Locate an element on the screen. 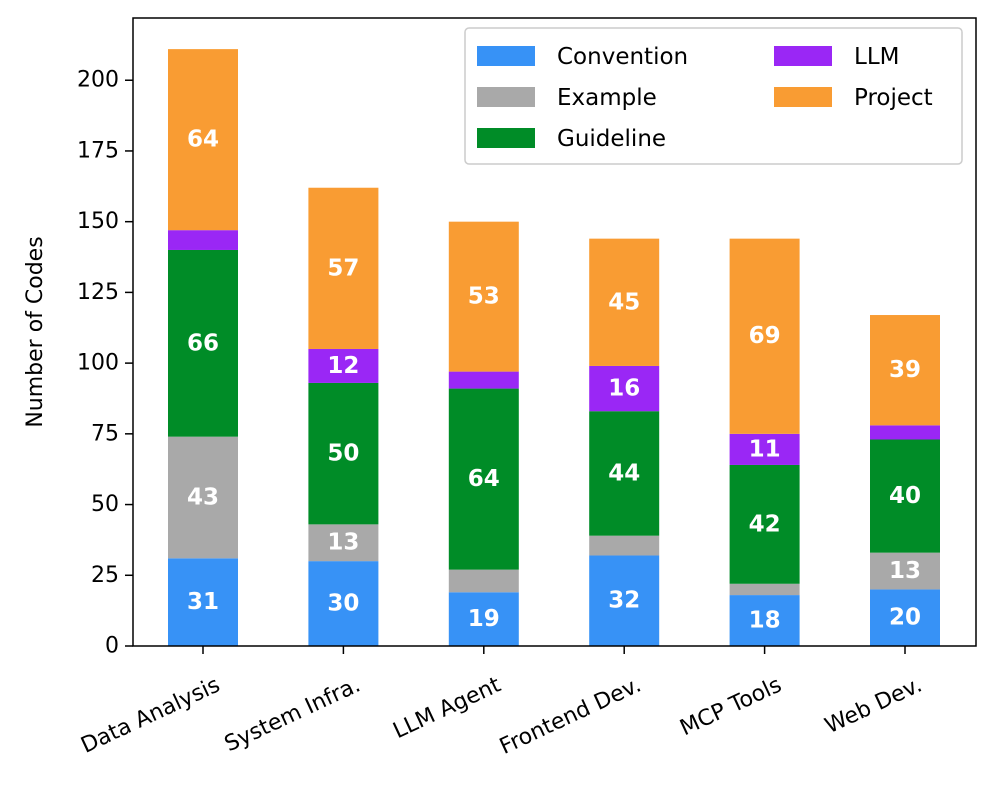  y-tick-label: 175 is located at coordinates (98, 150).